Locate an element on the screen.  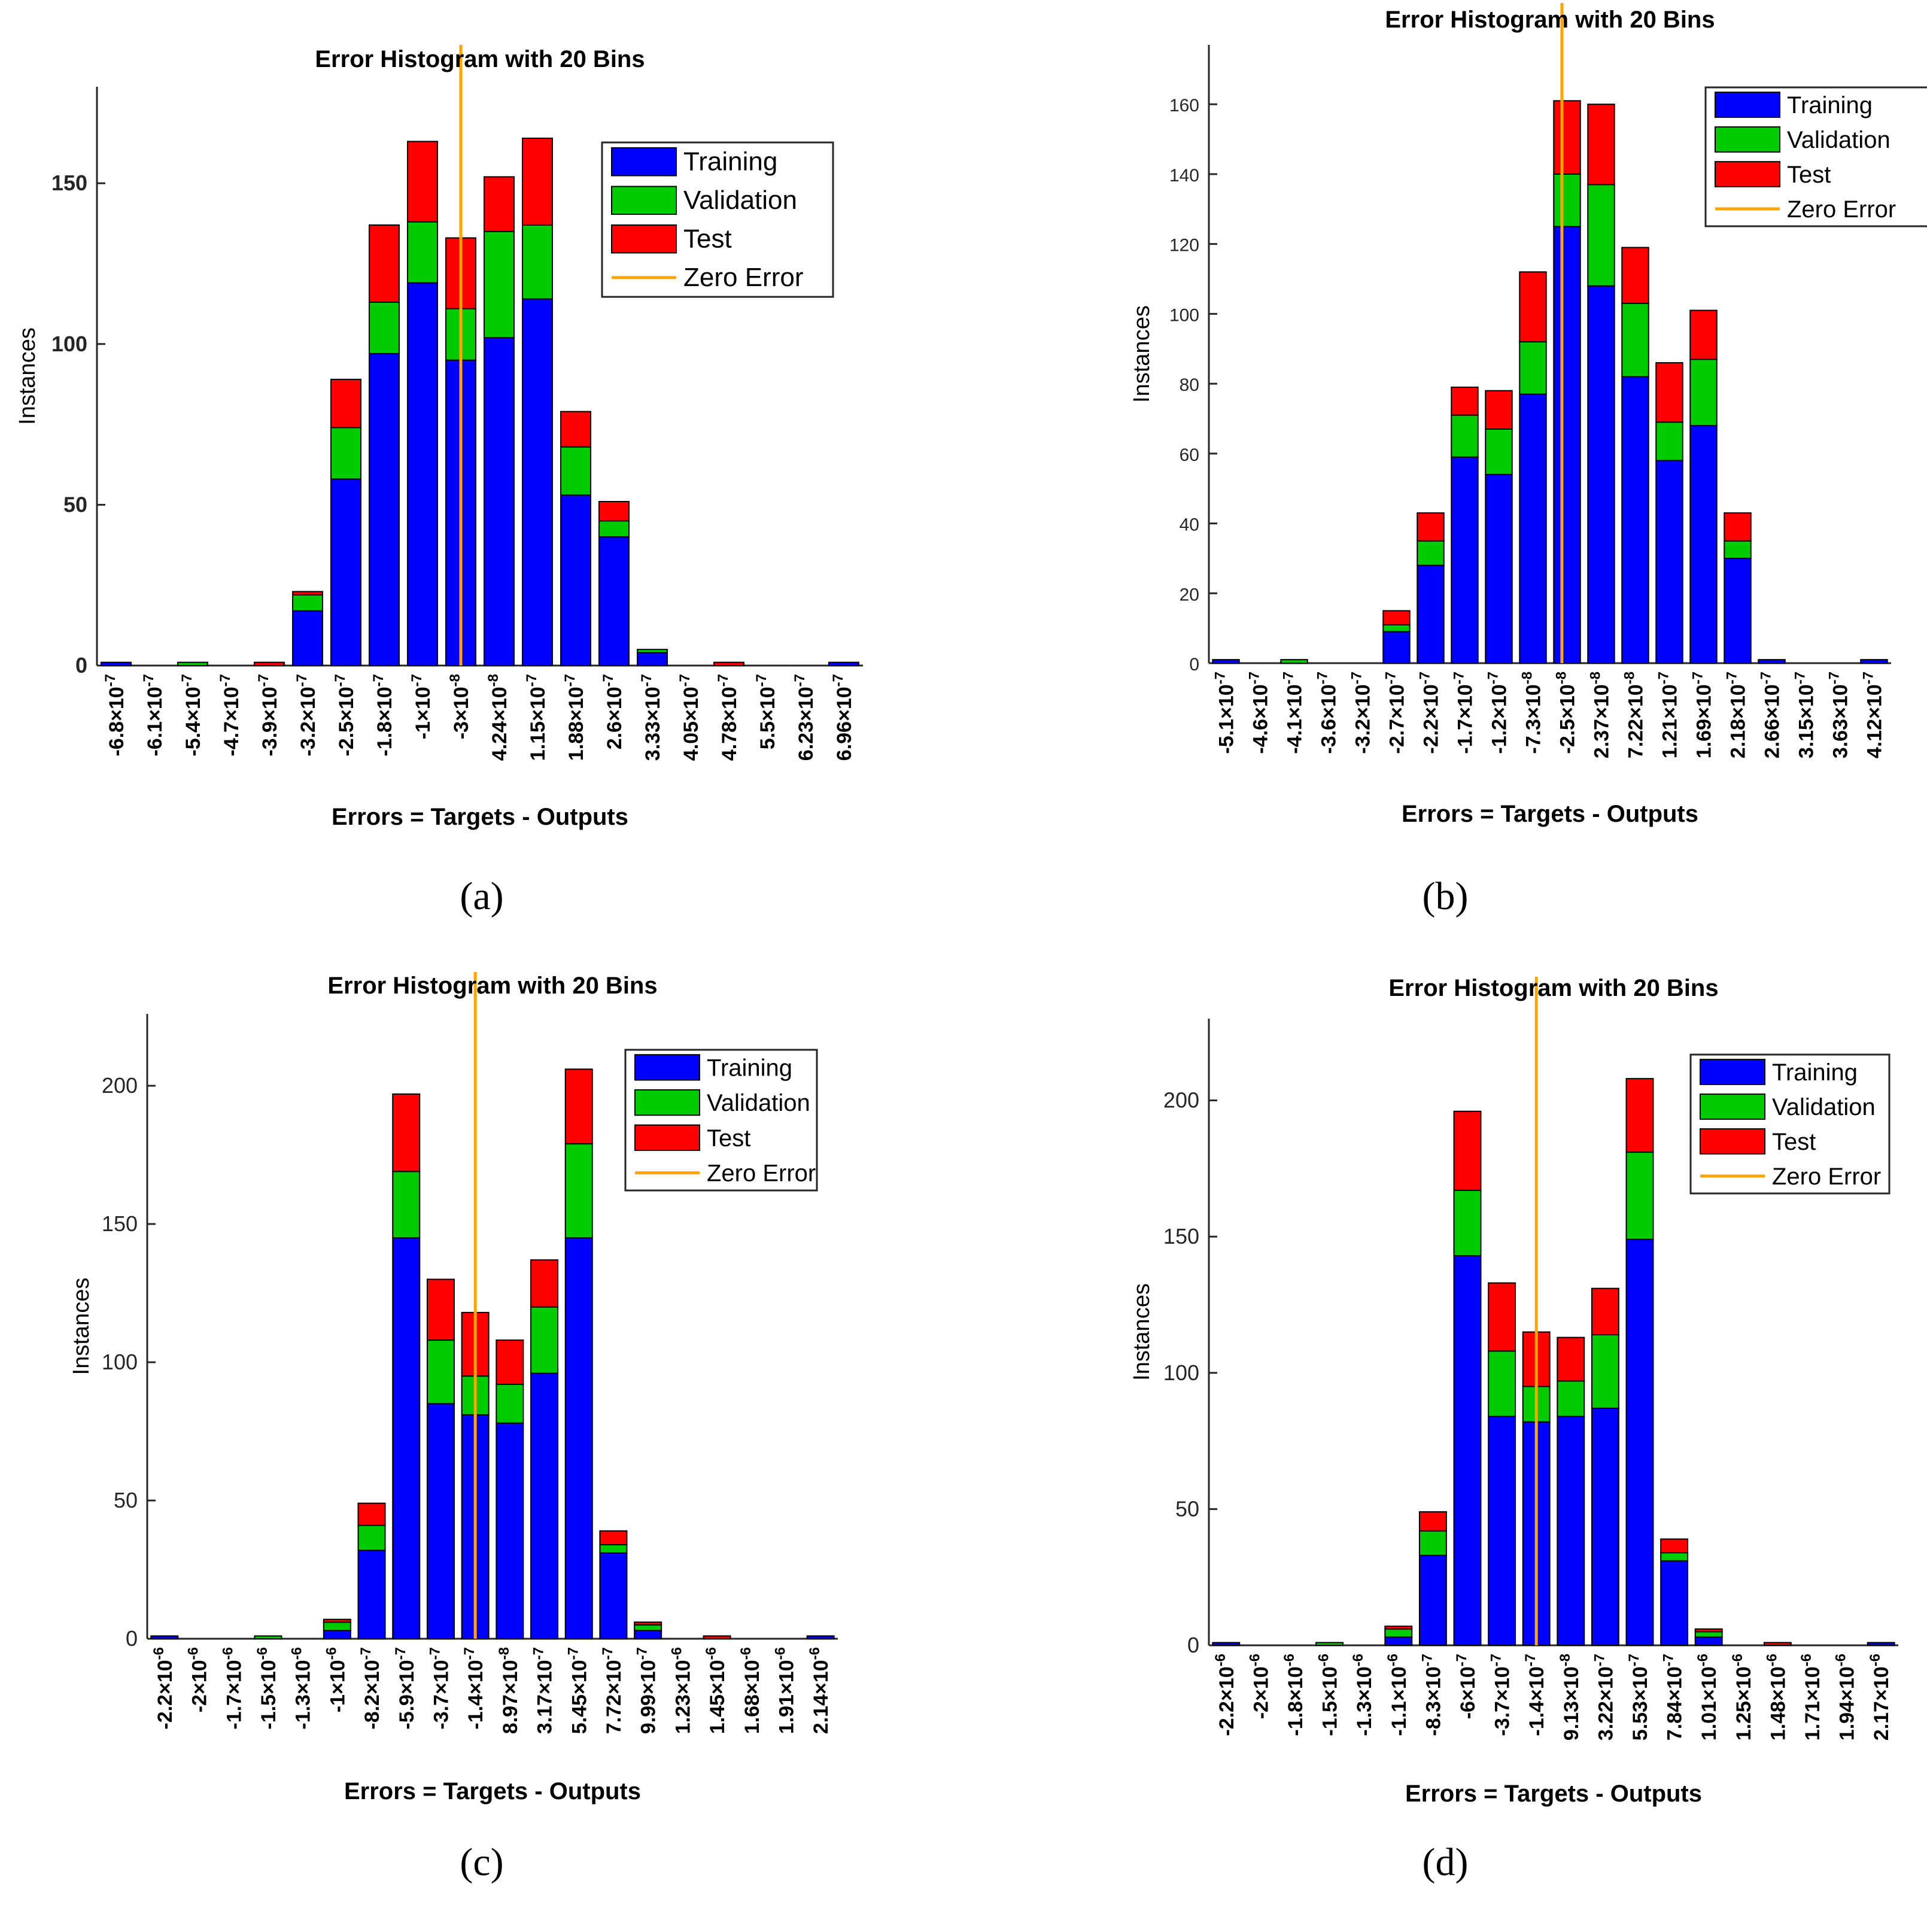
x-tick-text: 1.94×10-6 is located at coordinates (1846, 1697).